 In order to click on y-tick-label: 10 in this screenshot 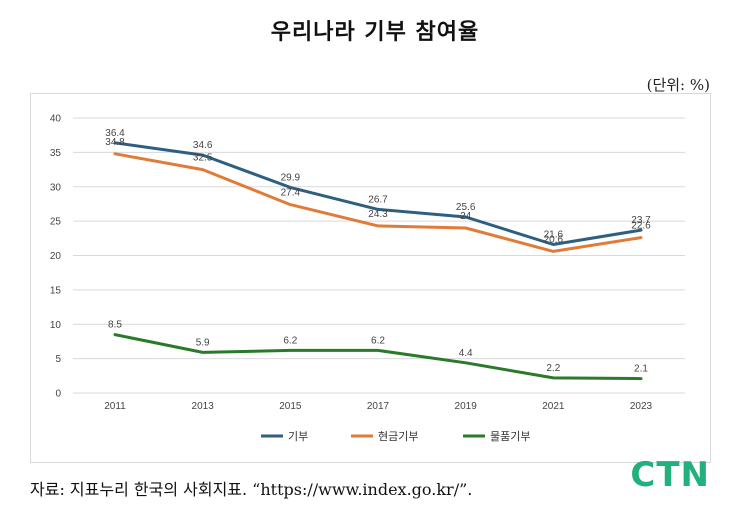, I will do `click(56, 325)`.